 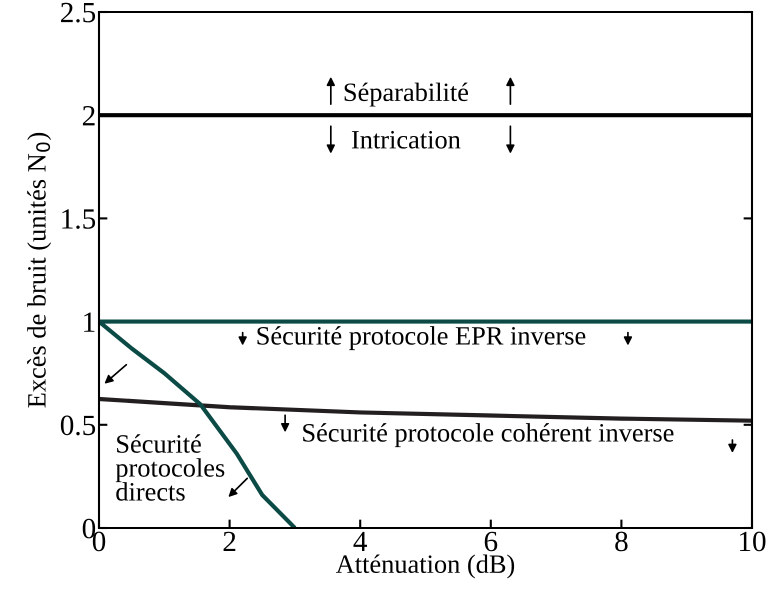 What do you see at coordinates (89, 322) in the screenshot?
I see `y-tick-label: 1` at bounding box center [89, 322].